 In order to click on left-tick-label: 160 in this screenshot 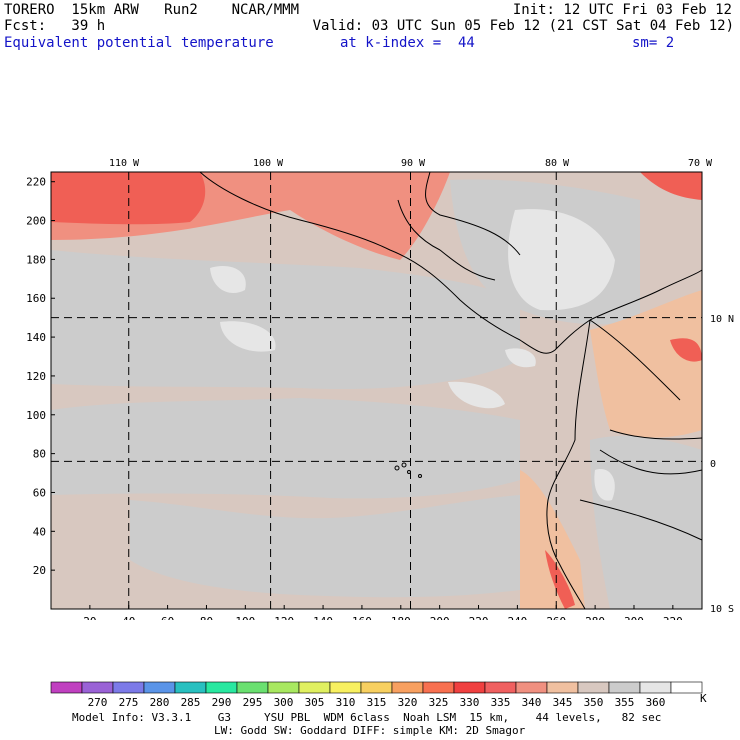, I will do `click(36, 298)`.